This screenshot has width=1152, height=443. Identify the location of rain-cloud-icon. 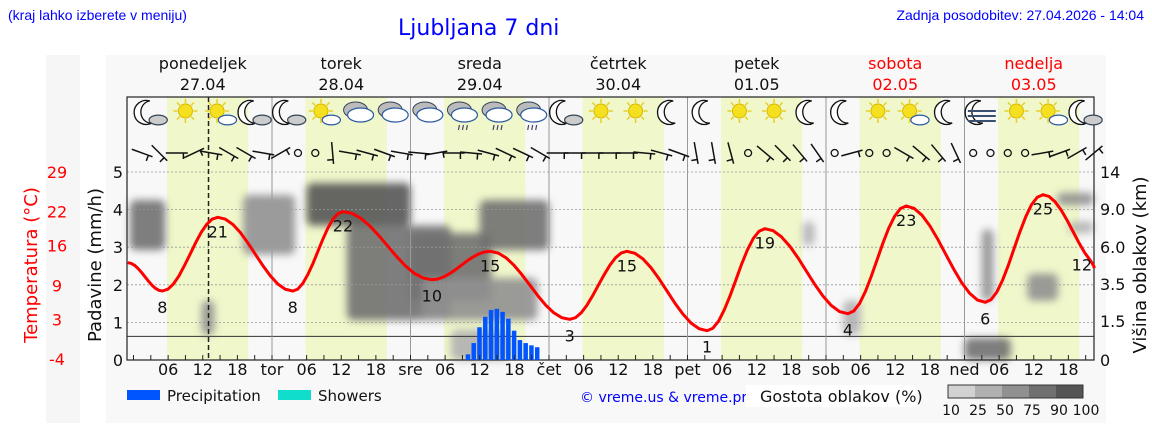
(497, 116).